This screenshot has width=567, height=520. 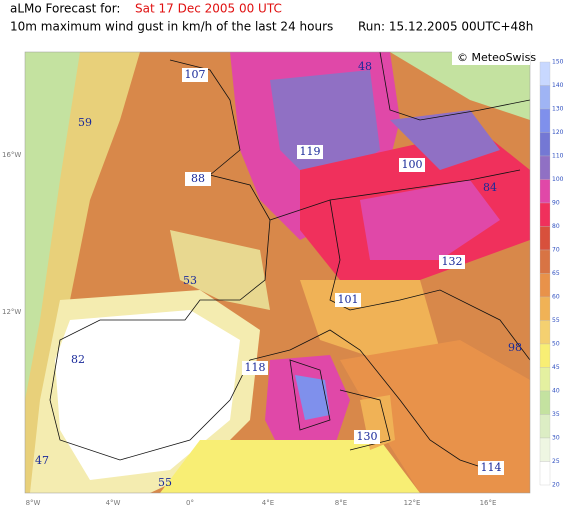 I want to click on station-value: 98, so click(x=515, y=347).